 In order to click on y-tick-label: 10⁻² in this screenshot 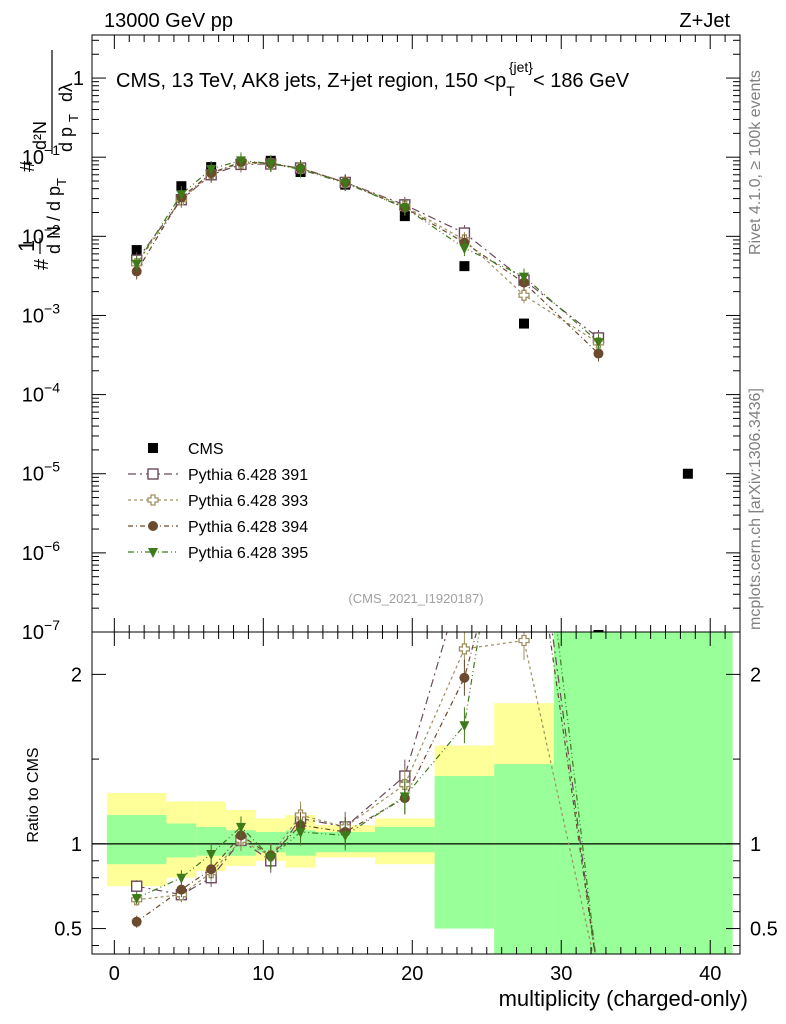, I will do `click(41, 234)`.